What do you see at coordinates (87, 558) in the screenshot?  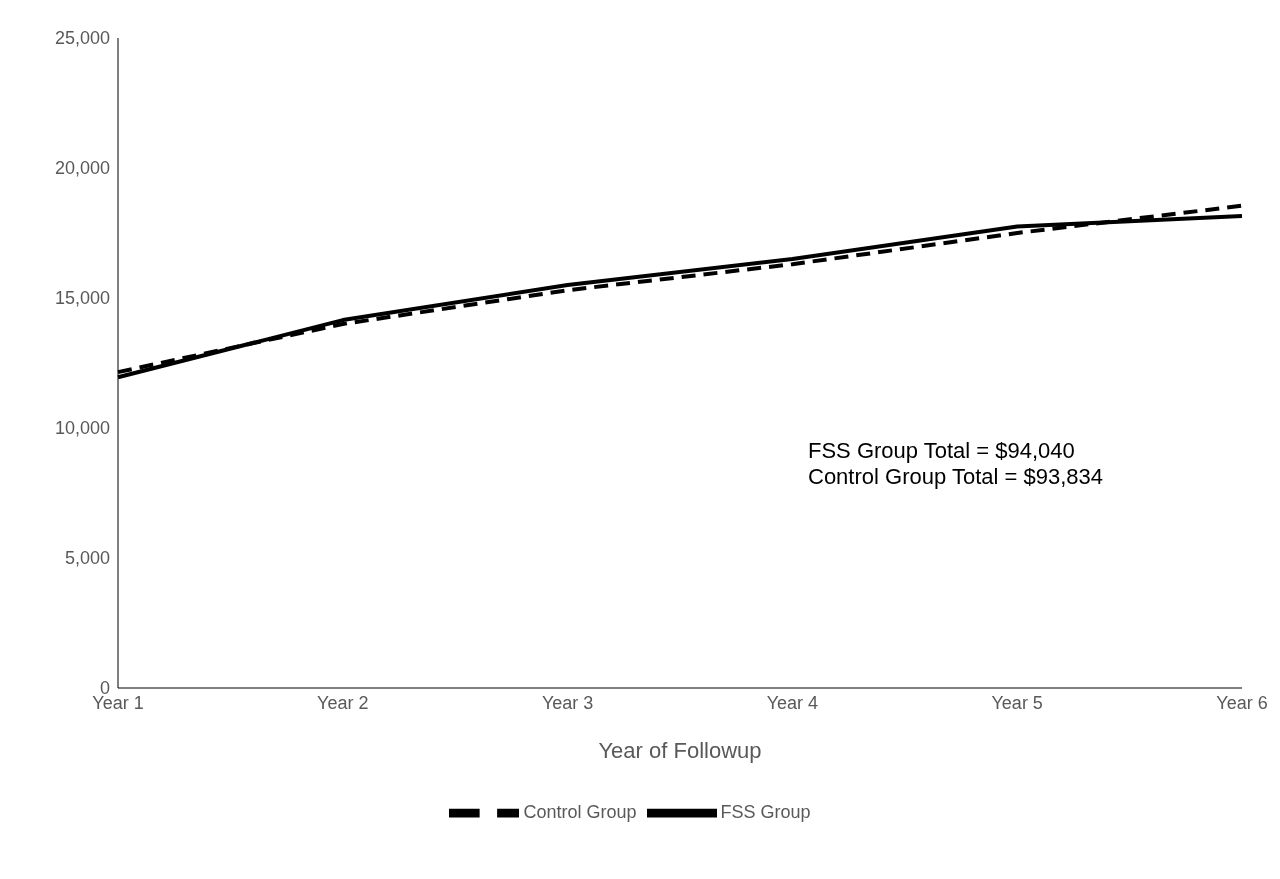 I see `y-tick-label: 5,000` at bounding box center [87, 558].